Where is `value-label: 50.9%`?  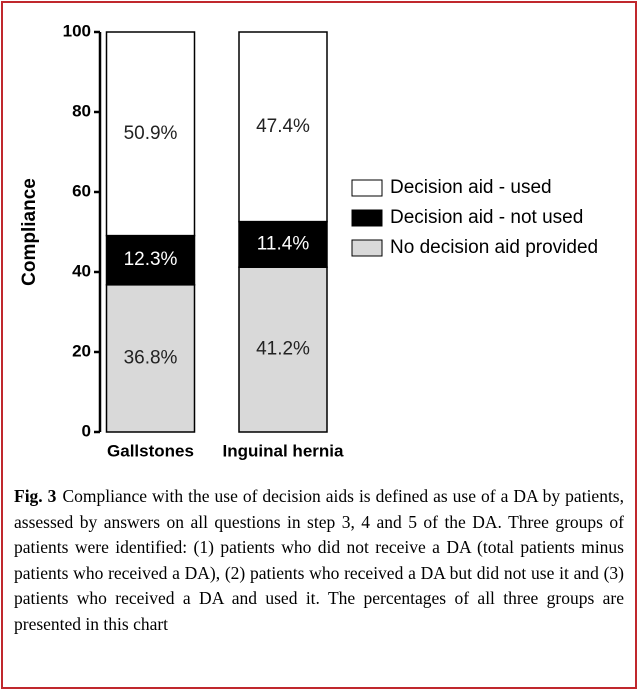
value-label: 50.9% is located at coordinates (151, 133).